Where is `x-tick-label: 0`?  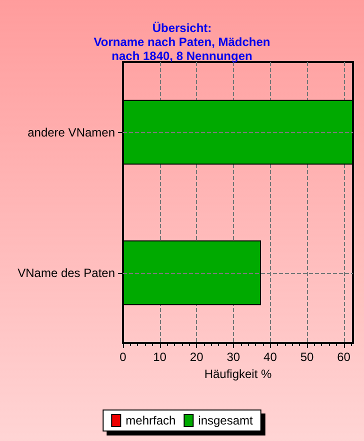
x-tick-label: 0 is located at coordinates (123, 357).